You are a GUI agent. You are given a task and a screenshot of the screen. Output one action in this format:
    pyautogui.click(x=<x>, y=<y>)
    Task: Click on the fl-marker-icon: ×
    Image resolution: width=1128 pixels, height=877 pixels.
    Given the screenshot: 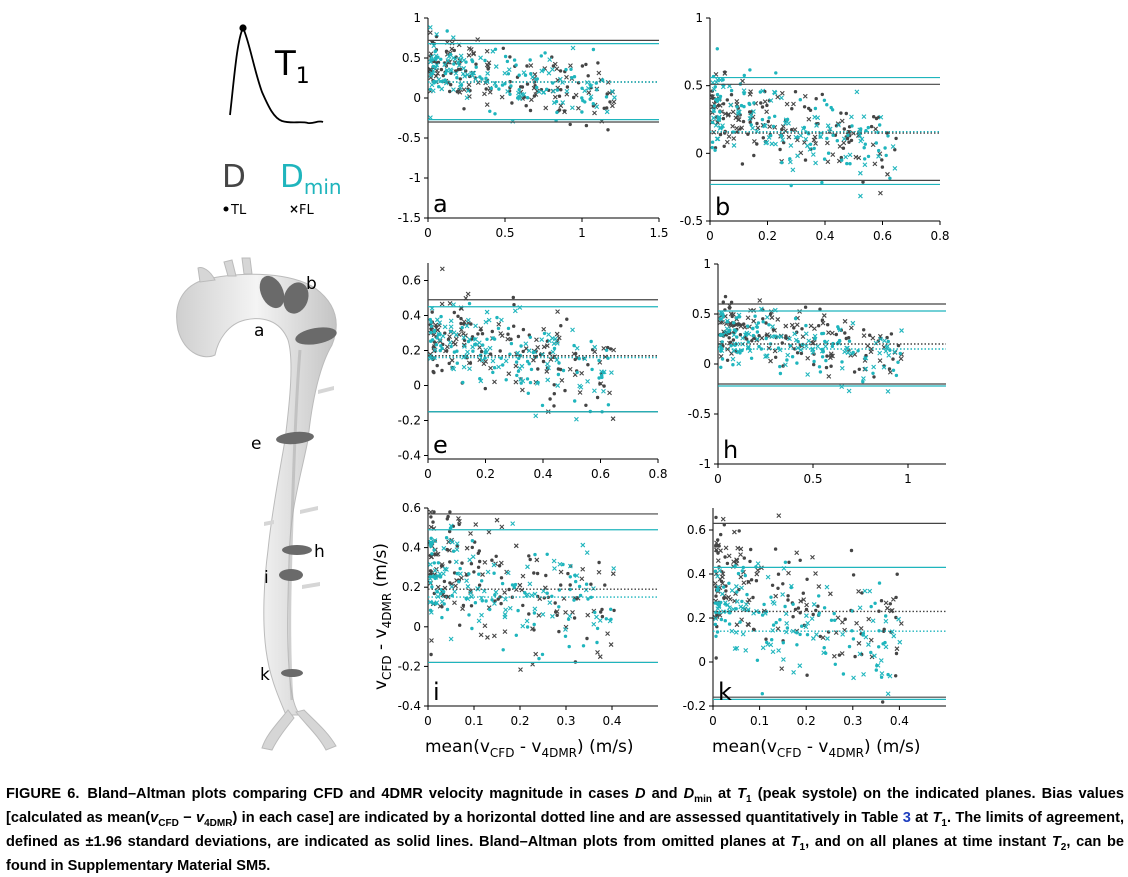 What is the action you would take?
    pyautogui.click(x=294, y=209)
    